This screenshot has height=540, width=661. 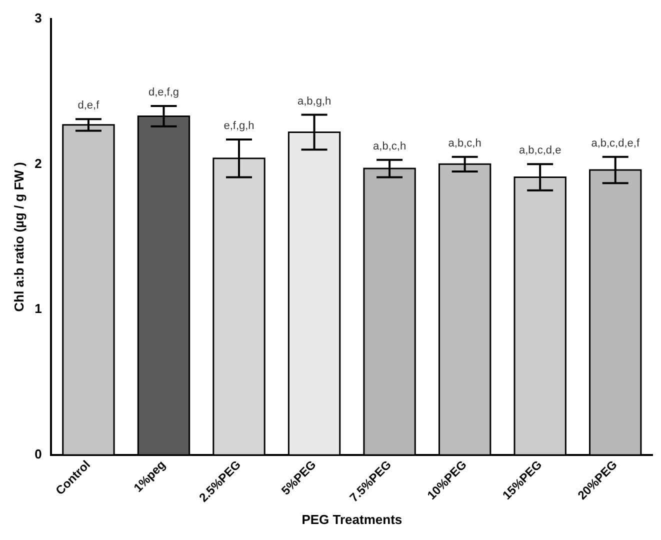 I want to click on data-label: e,f,g,h, so click(x=239, y=126).